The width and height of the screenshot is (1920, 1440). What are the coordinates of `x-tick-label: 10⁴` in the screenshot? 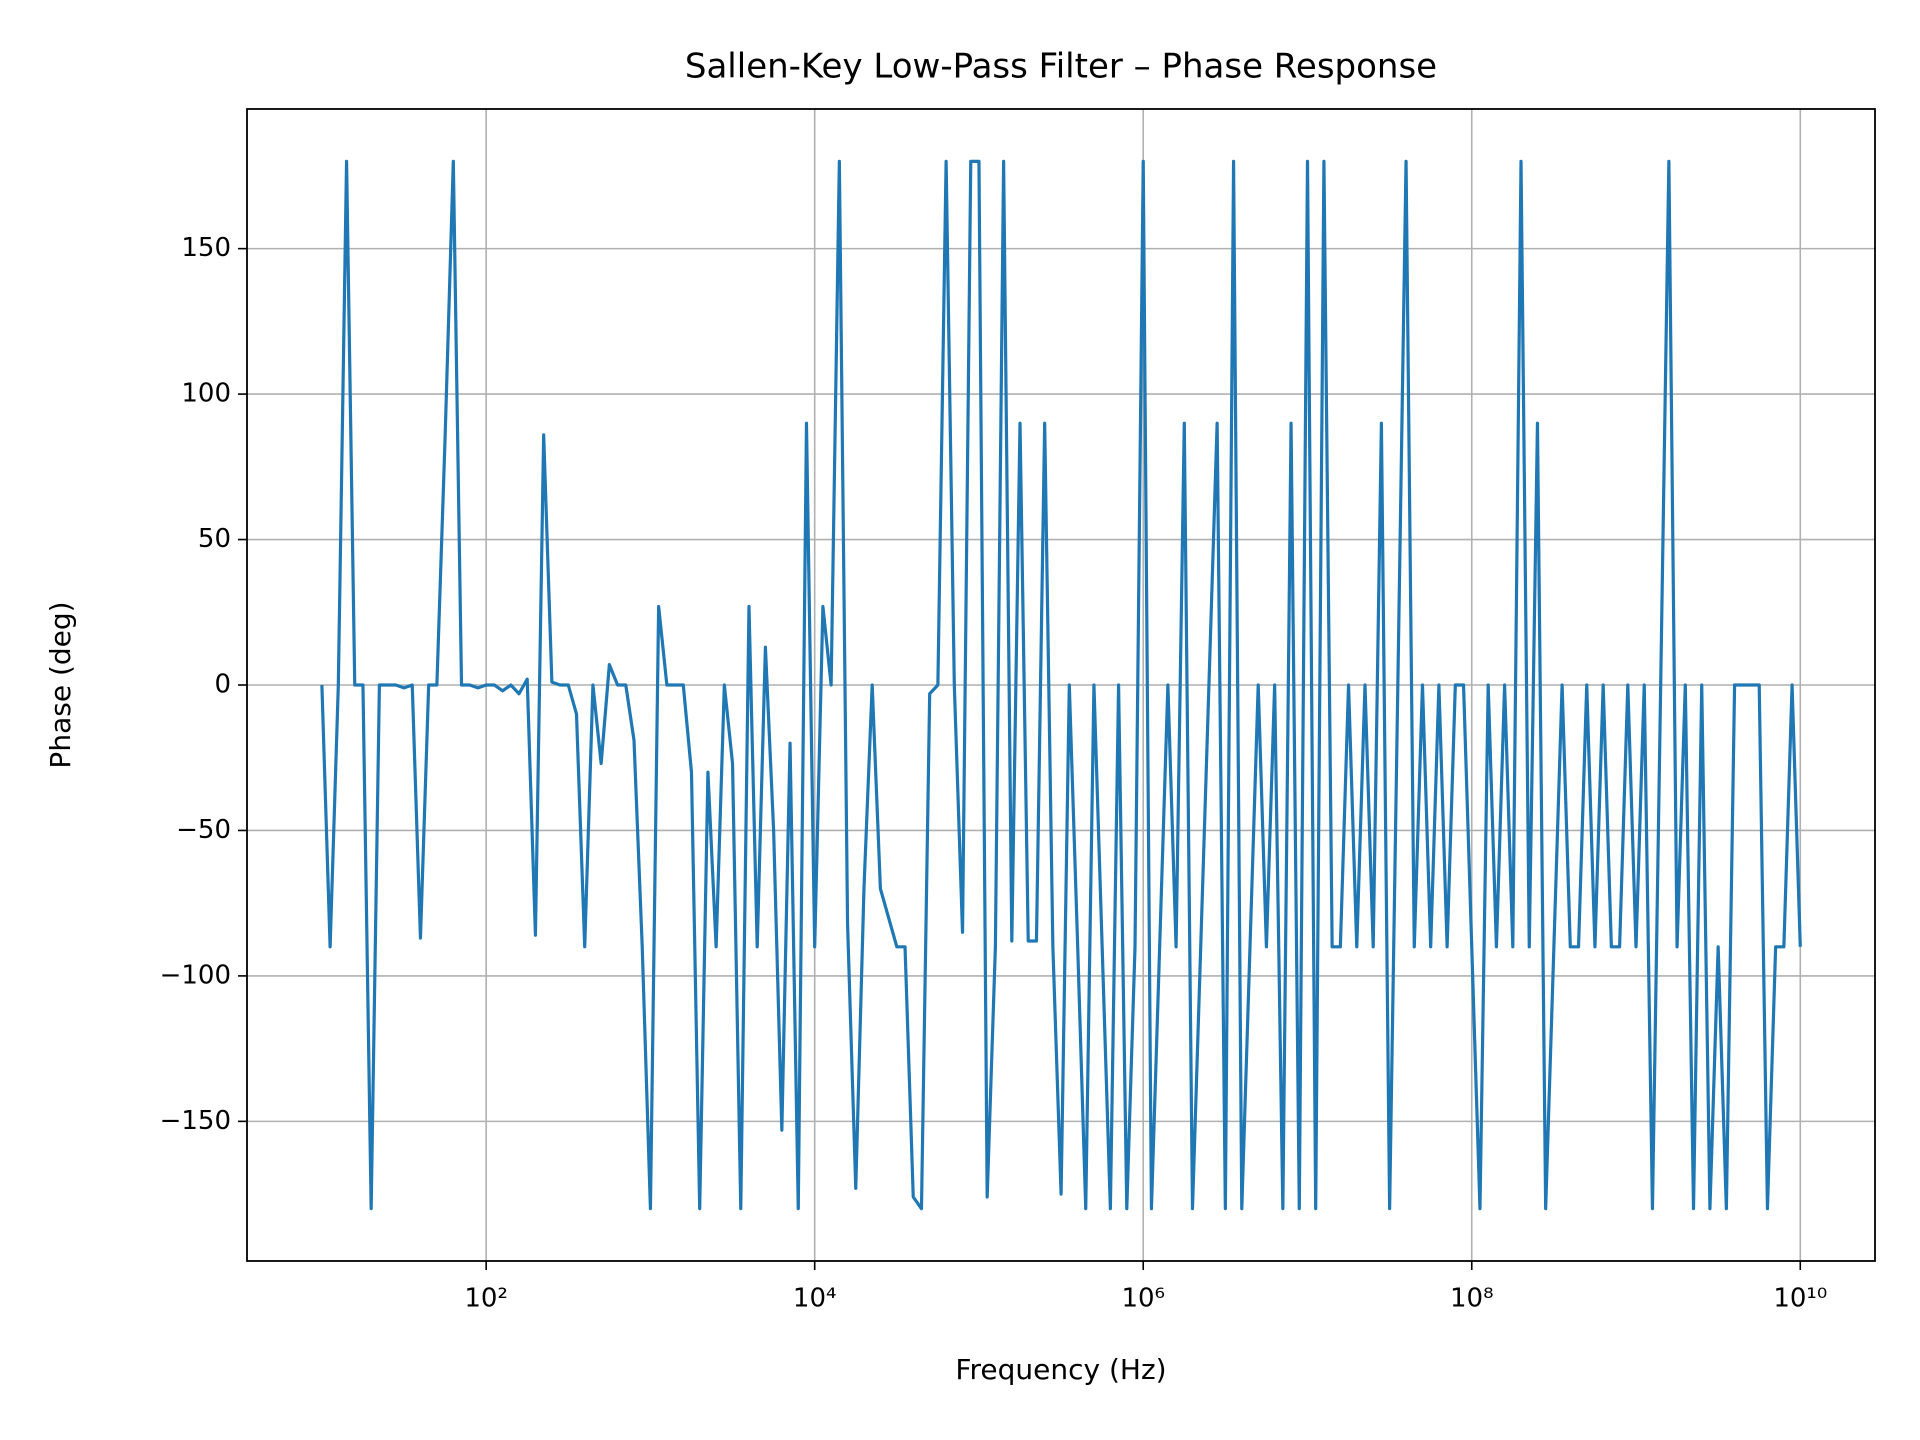 It's located at (815, 1299).